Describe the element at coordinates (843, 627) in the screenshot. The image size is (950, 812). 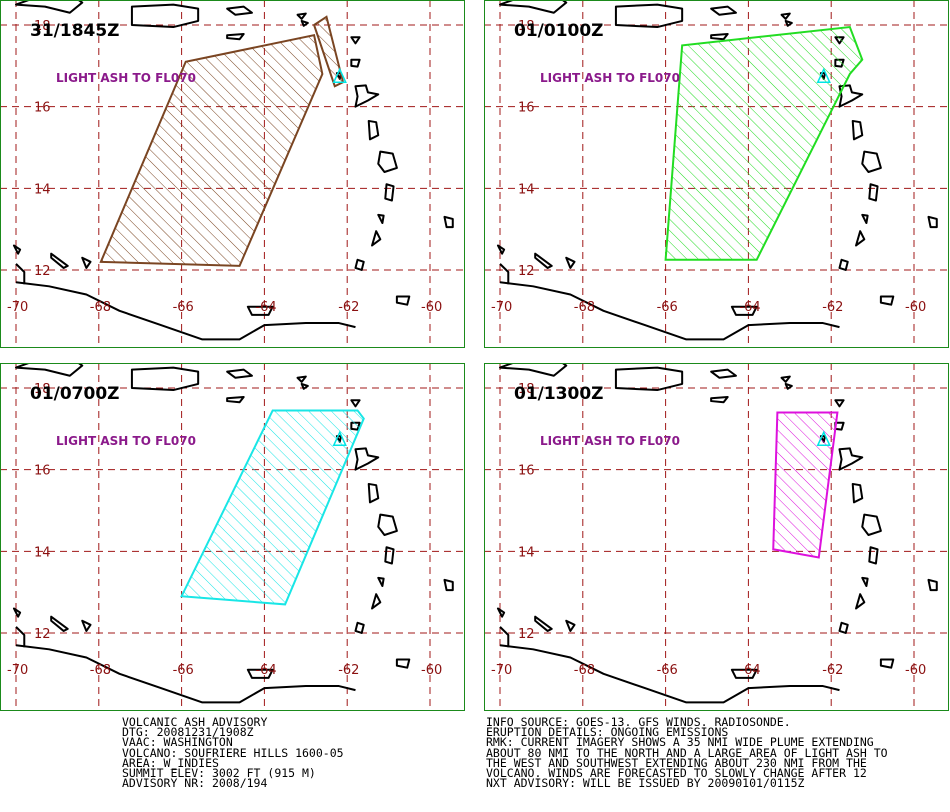
I see `coastline-grenada` at that location.